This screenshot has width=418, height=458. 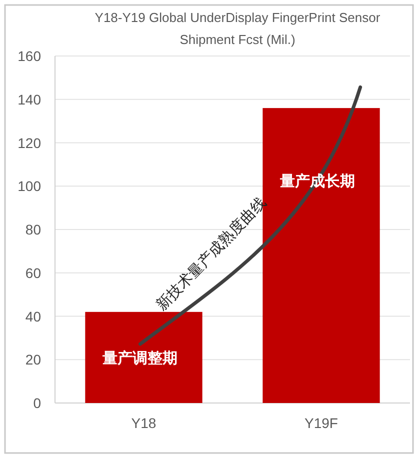 I want to click on ytick: 80, so click(x=33, y=230).